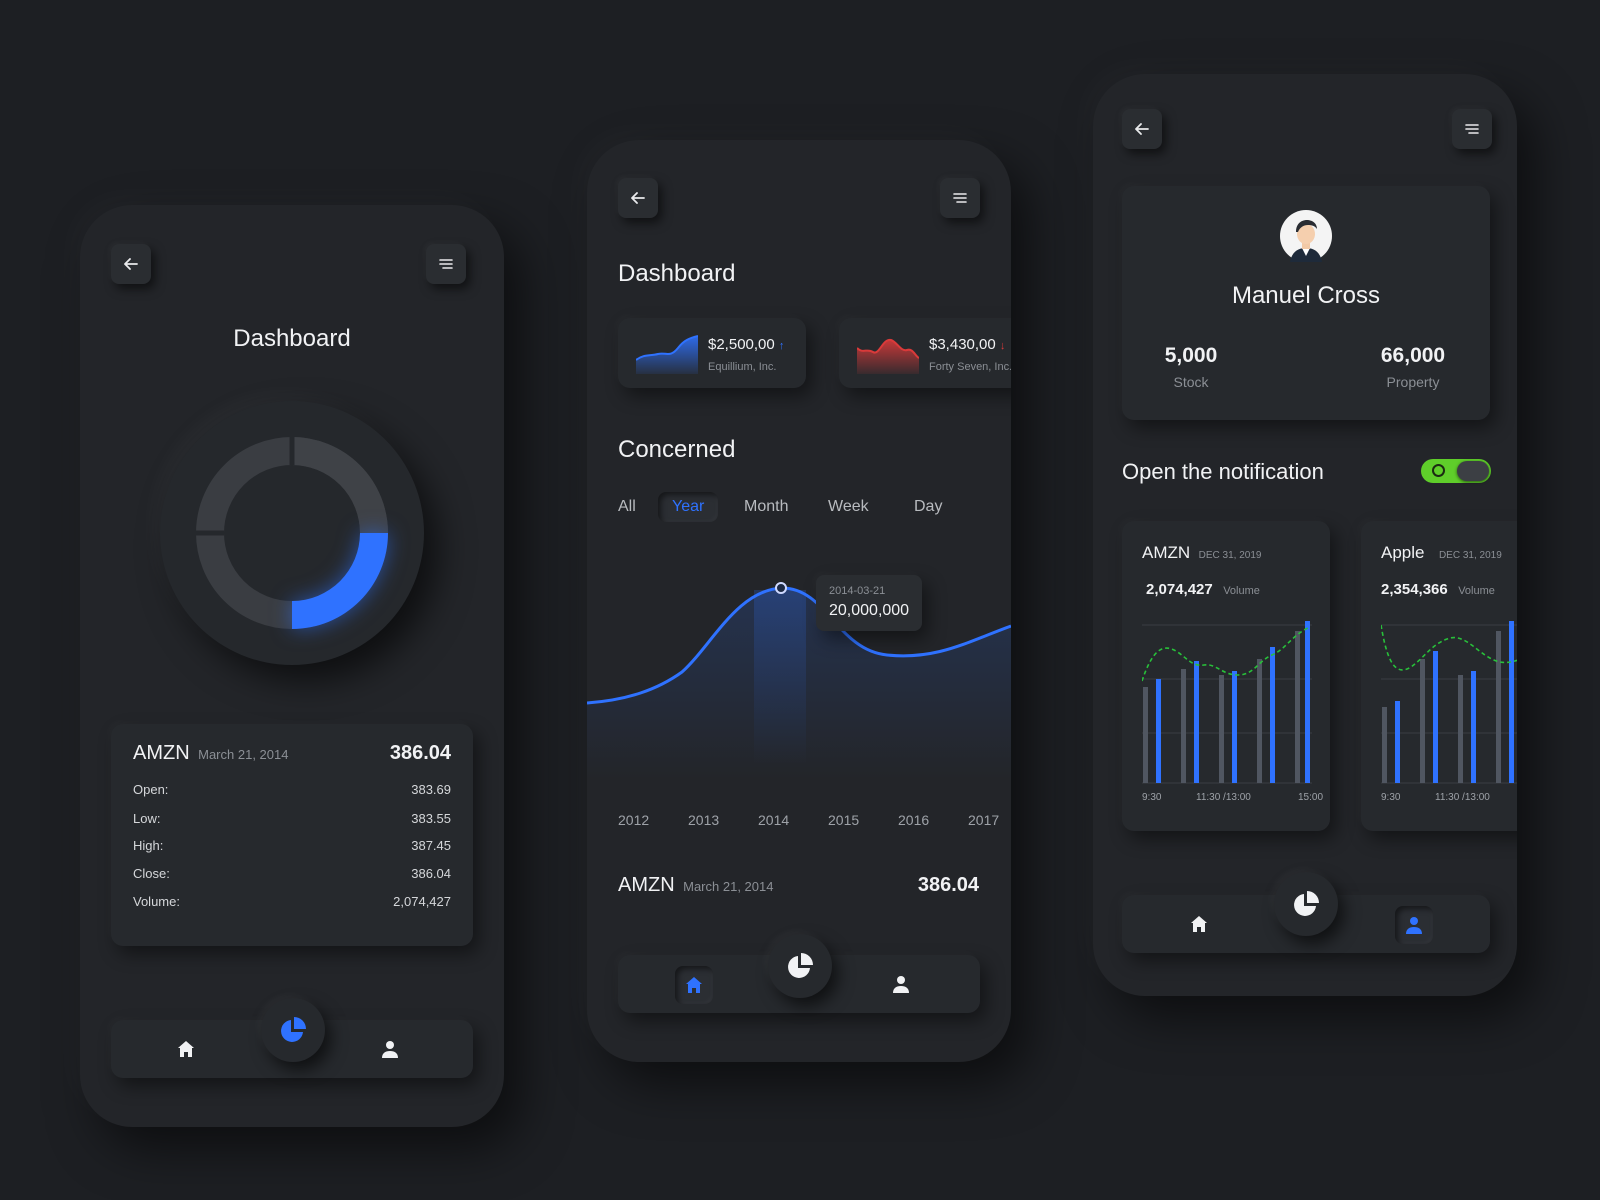  What do you see at coordinates (798, 510) in the screenshot?
I see `period-tabs: All Year Month Week Day` at bounding box center [798, 510].